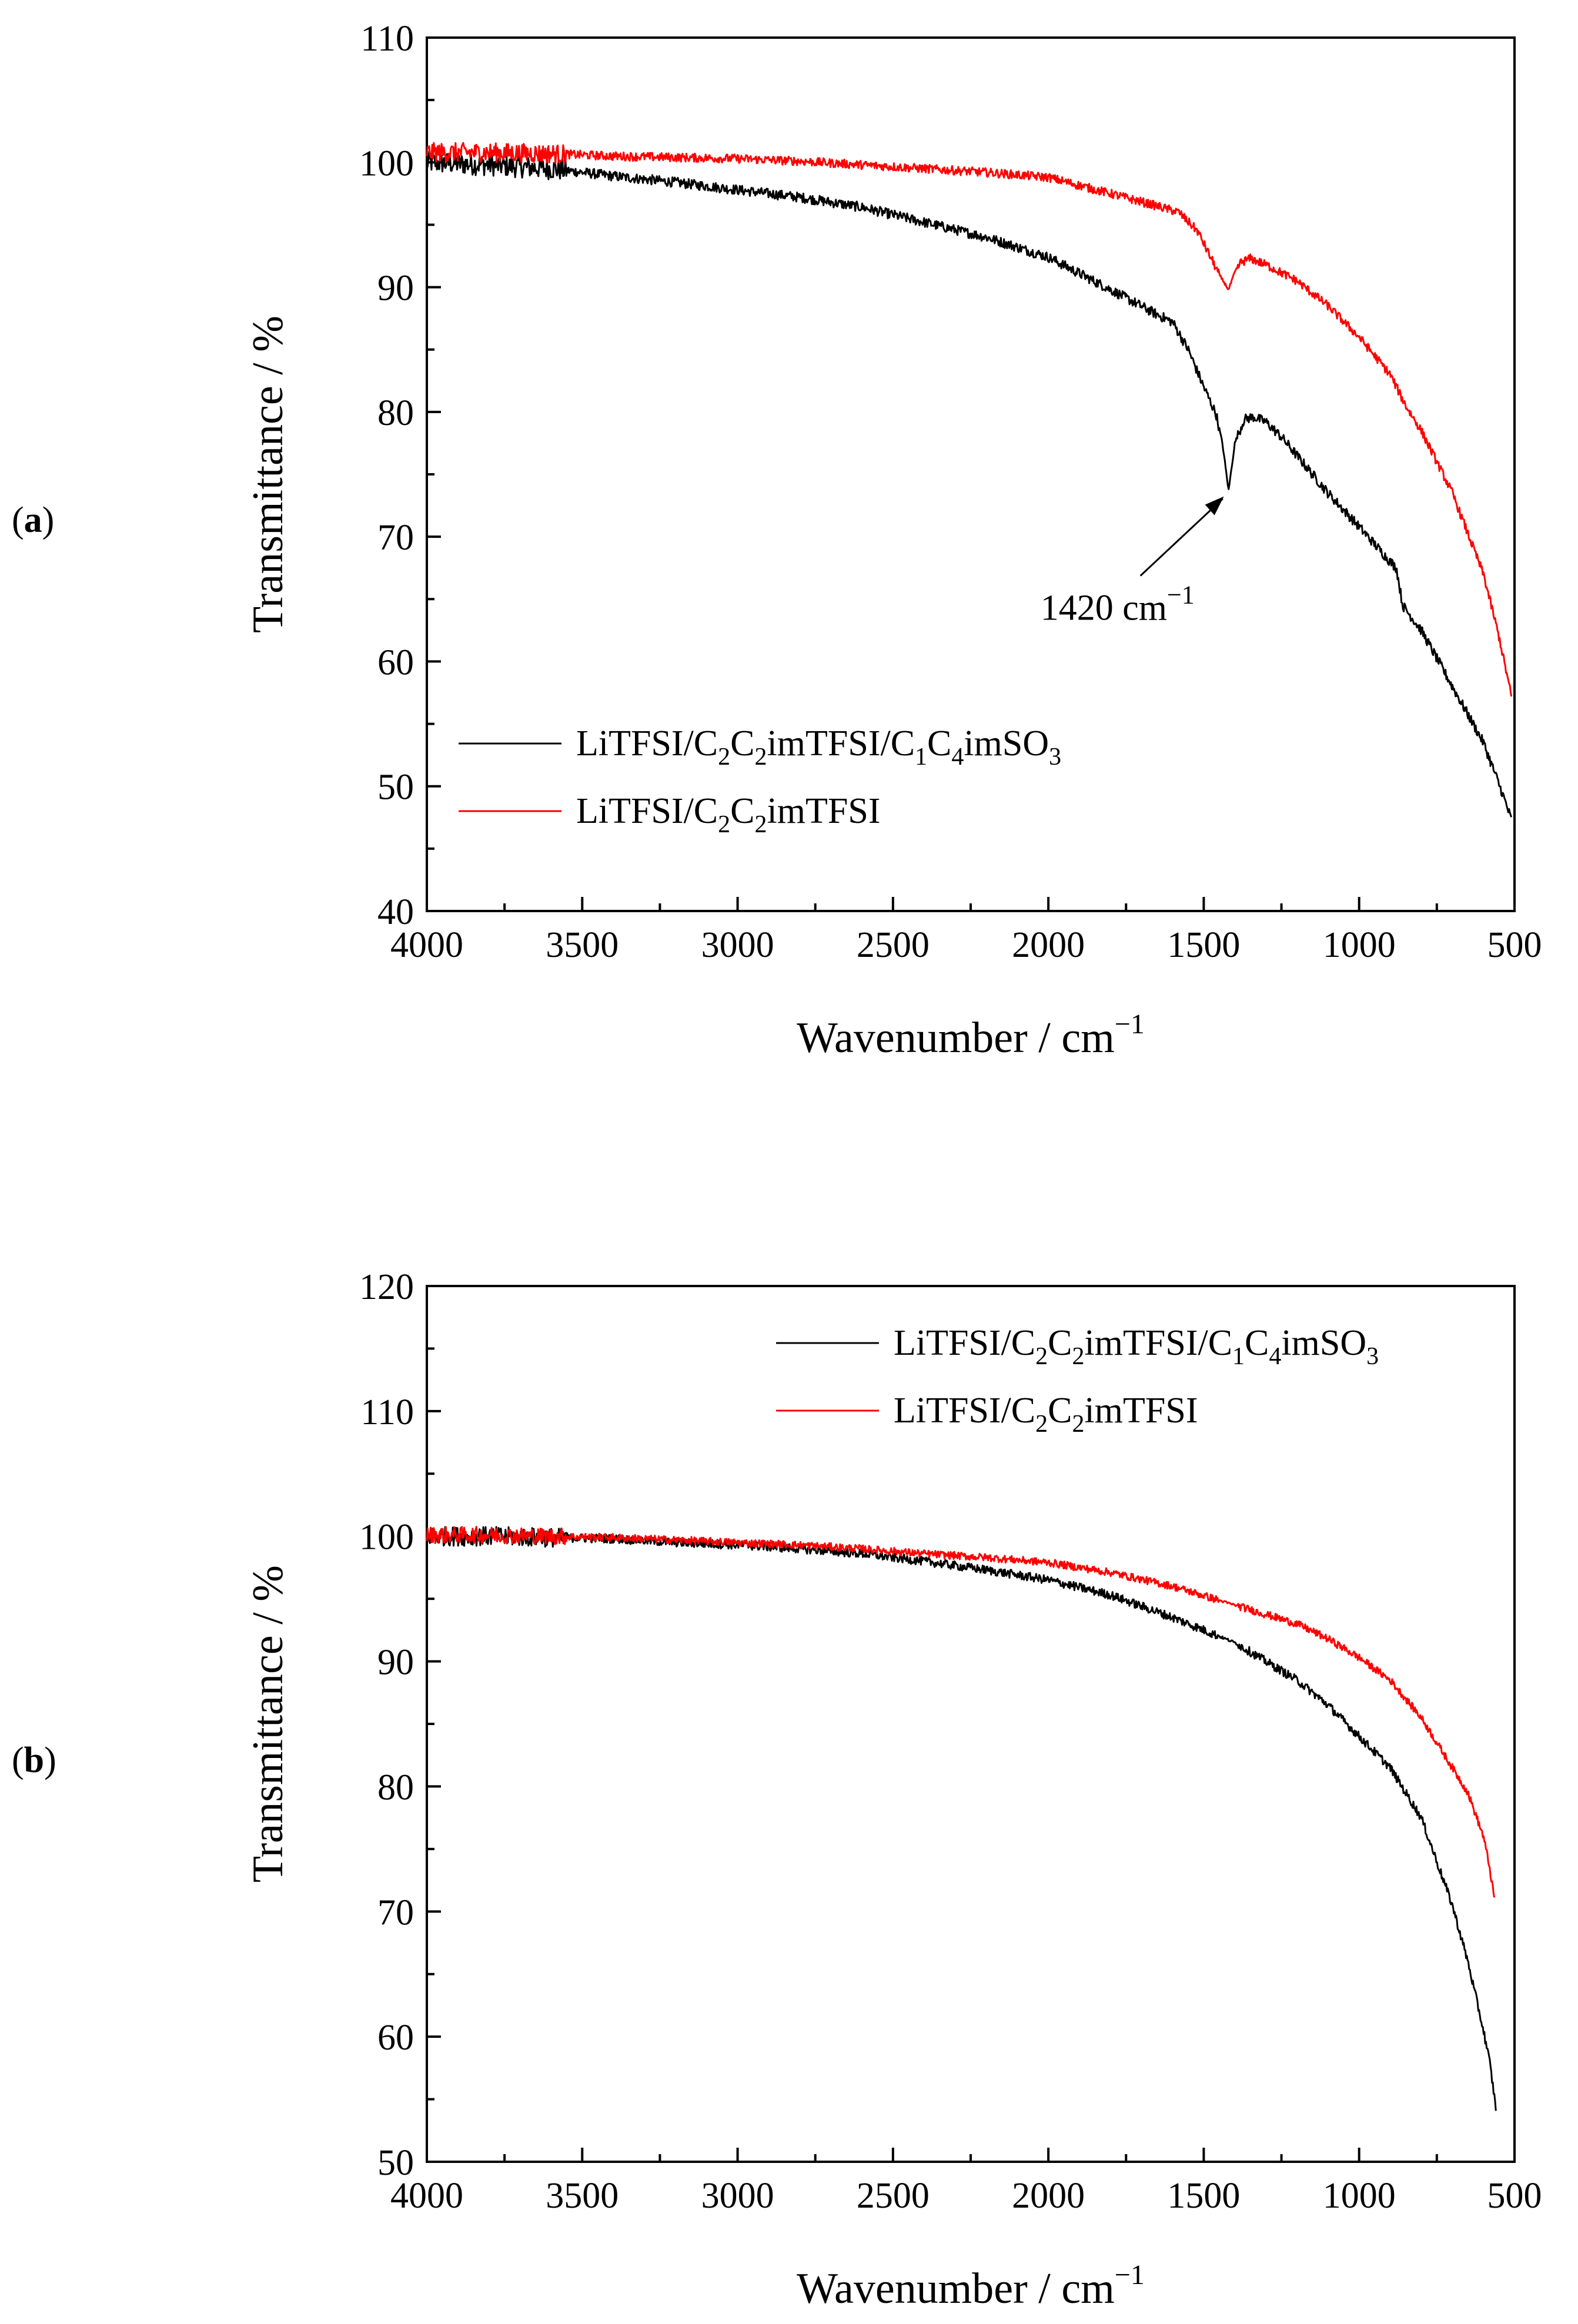 The image size is (1578, 2324). I want to click on panel-a-xlabel: Wavenumber / cm−1, so click(971, 1035).